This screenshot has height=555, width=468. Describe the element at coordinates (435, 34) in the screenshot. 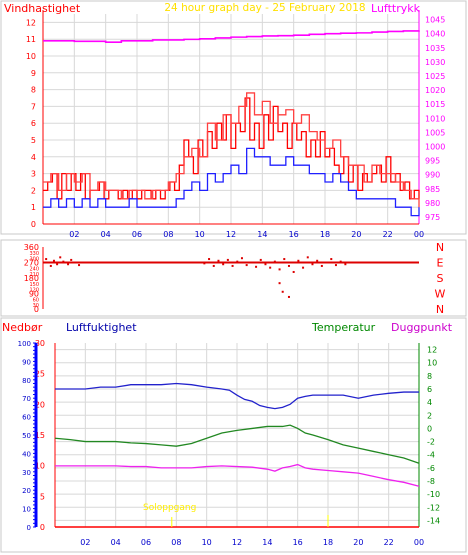

I see `pressure-tick-label: 1040` at that location.